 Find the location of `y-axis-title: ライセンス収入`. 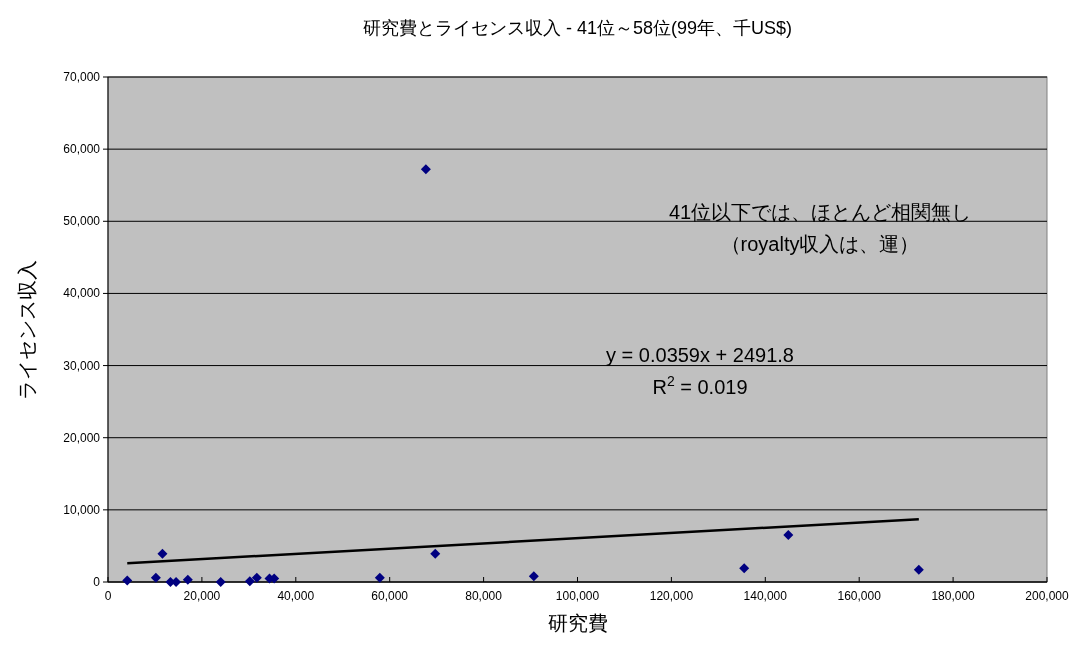

y-axis-title: ライセンス収入 is located at coordinates (27, 329).